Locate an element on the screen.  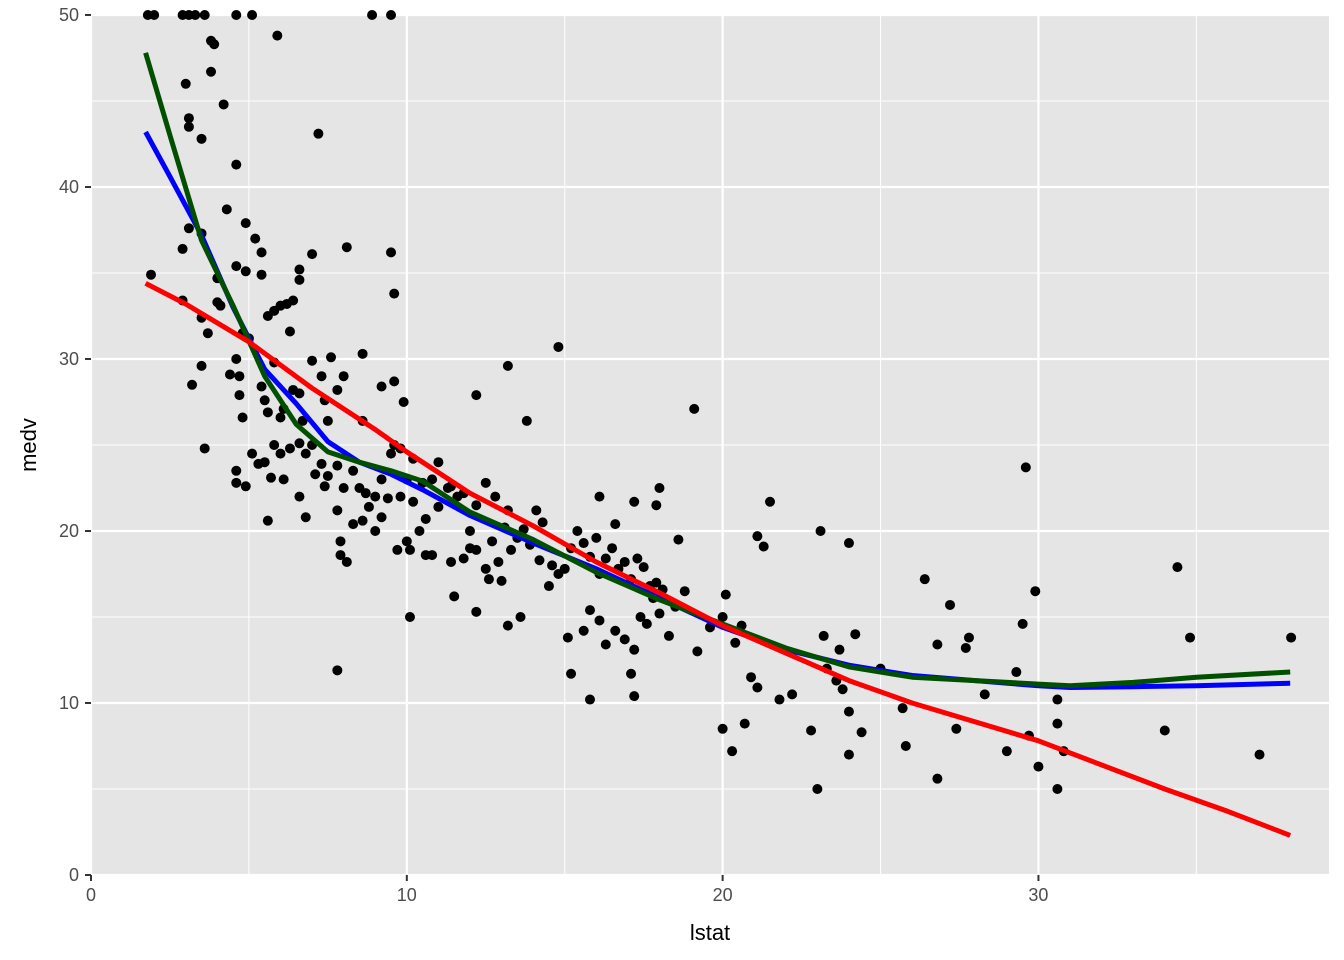
y-tick-label: 50 is located at coordinates (69, 15).